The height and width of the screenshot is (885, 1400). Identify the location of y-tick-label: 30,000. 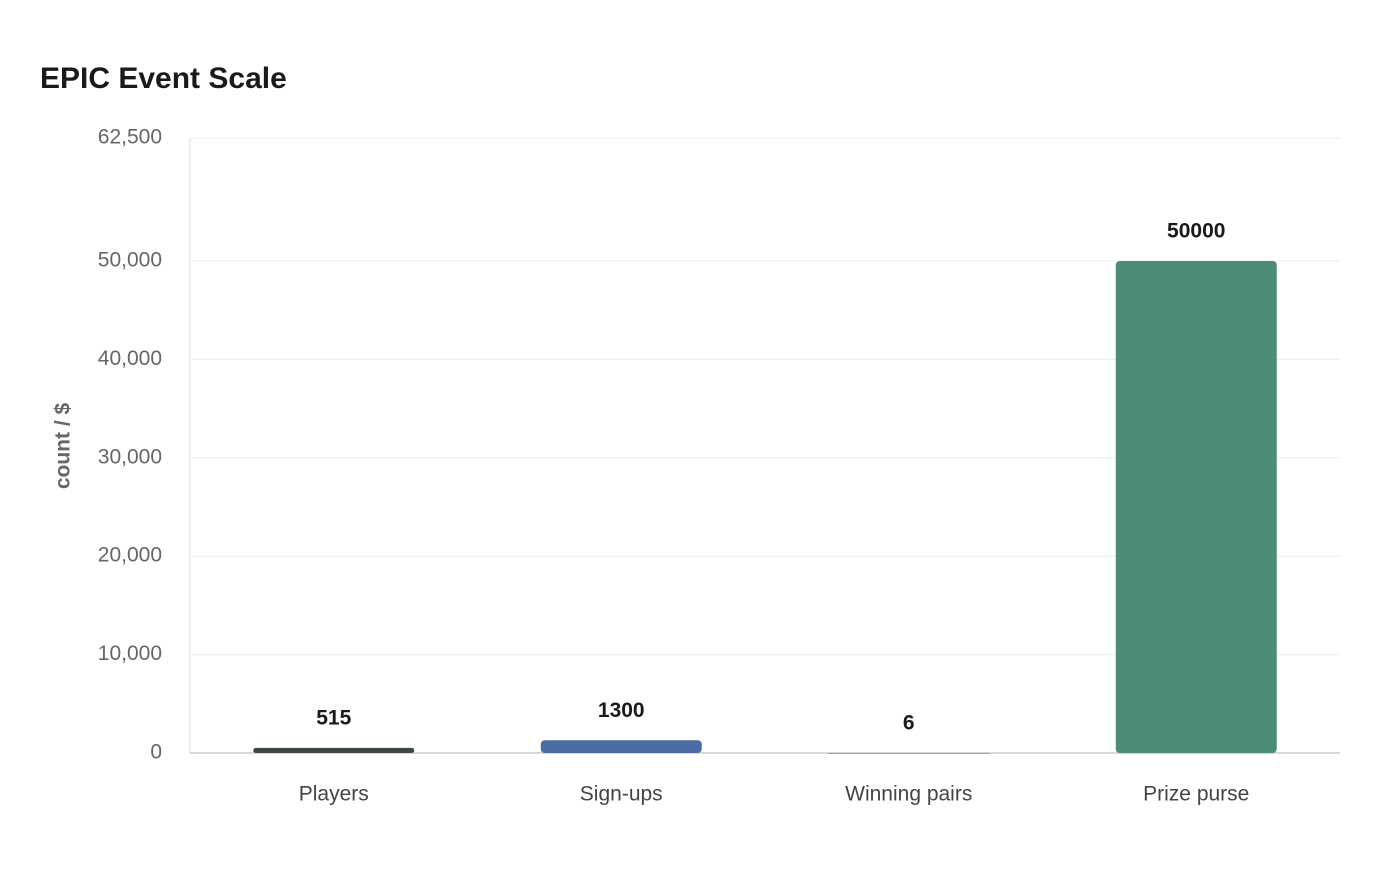
(130, 456).